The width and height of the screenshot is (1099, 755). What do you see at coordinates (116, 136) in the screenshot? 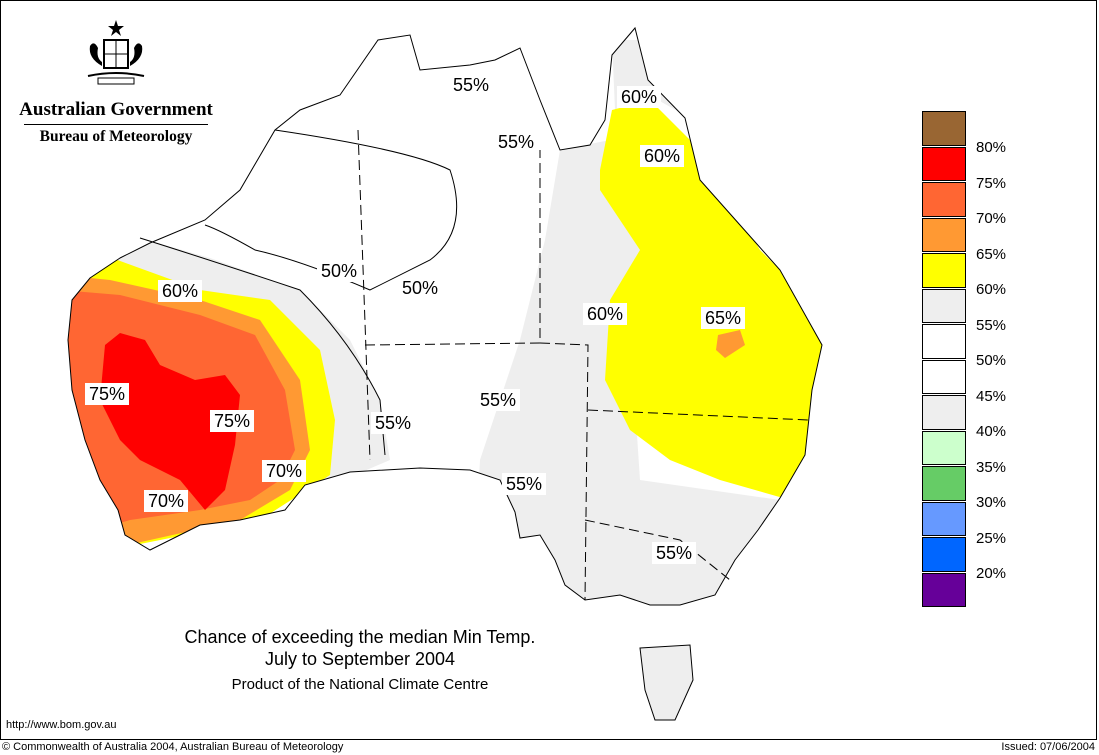
I see `bureau-title: Bureau of Meteorology` at bounding box center [116, 136].